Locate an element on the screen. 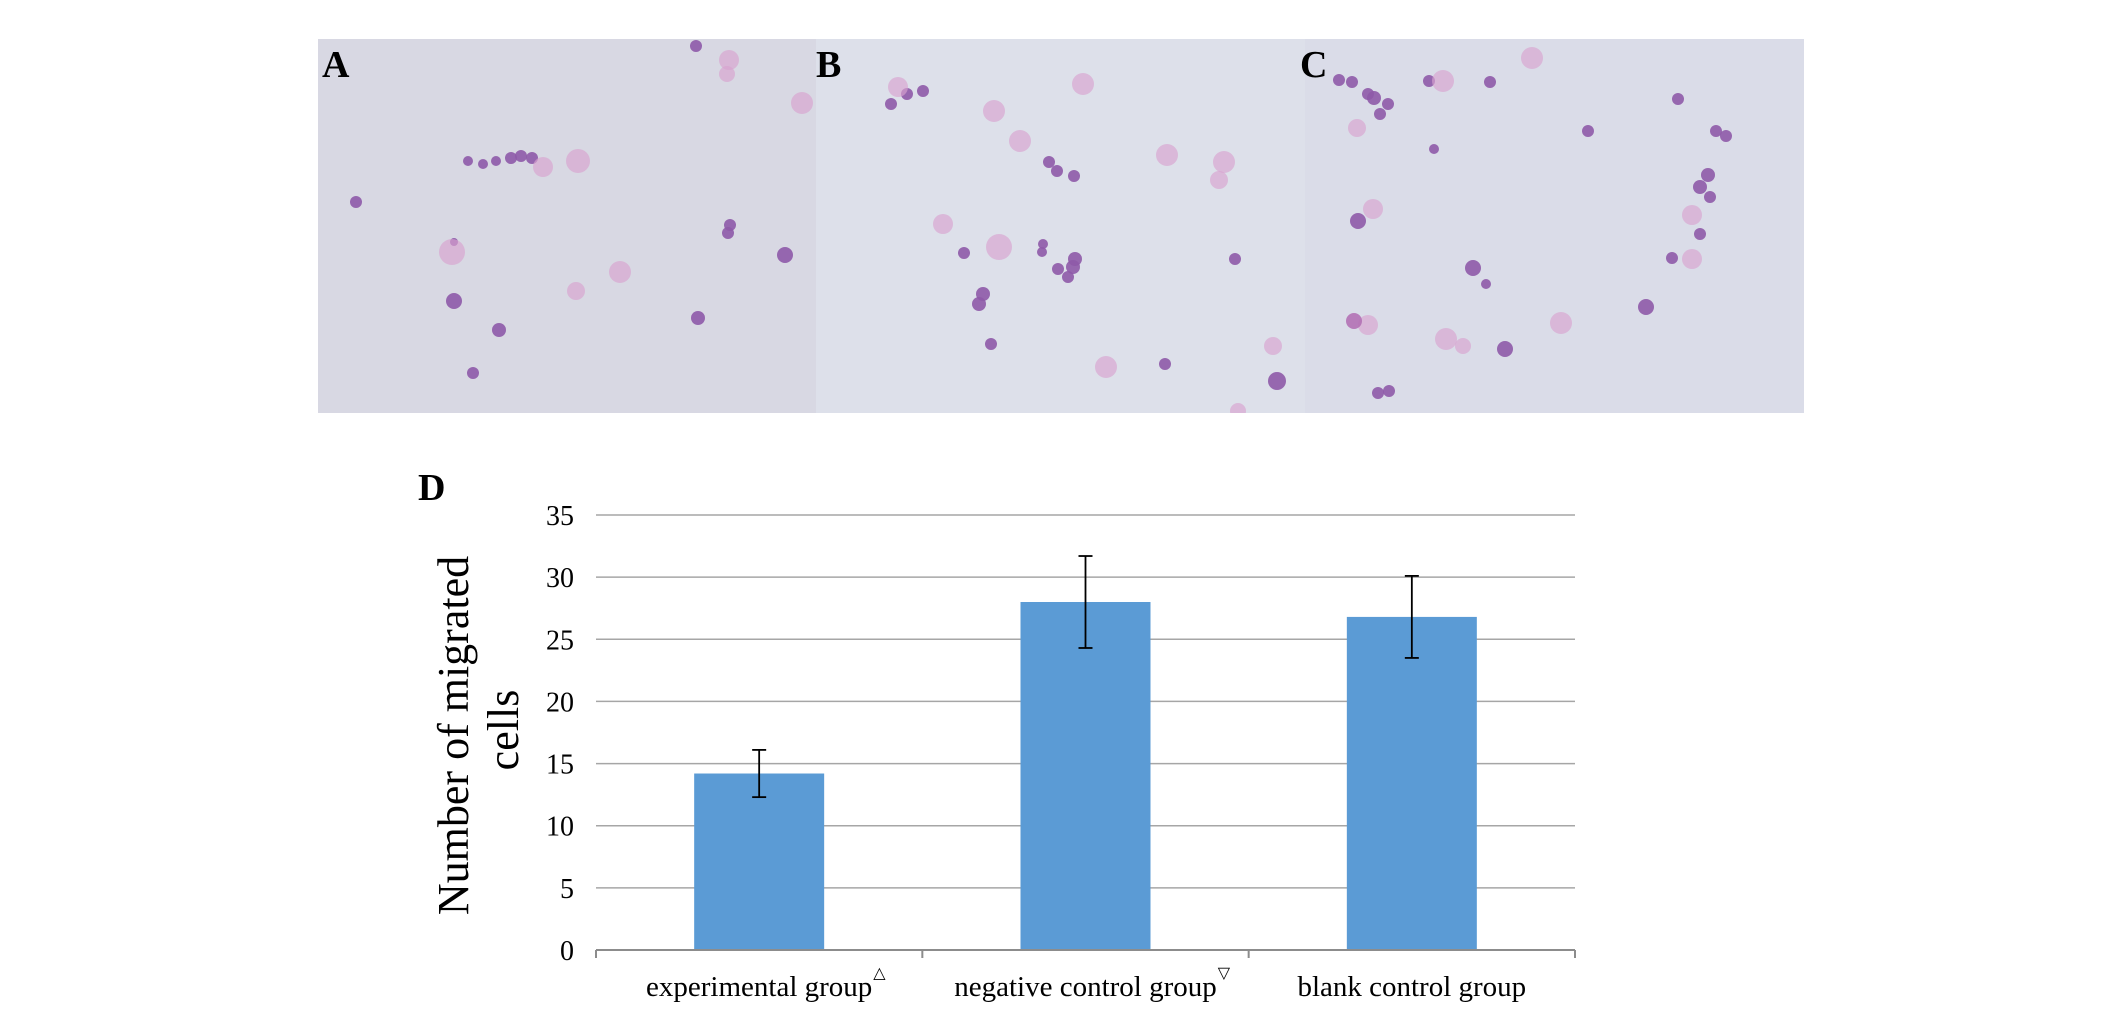  y-tick-labels: 0 5 10 15 20 25 30 35 is located at coordinates (560, 734).